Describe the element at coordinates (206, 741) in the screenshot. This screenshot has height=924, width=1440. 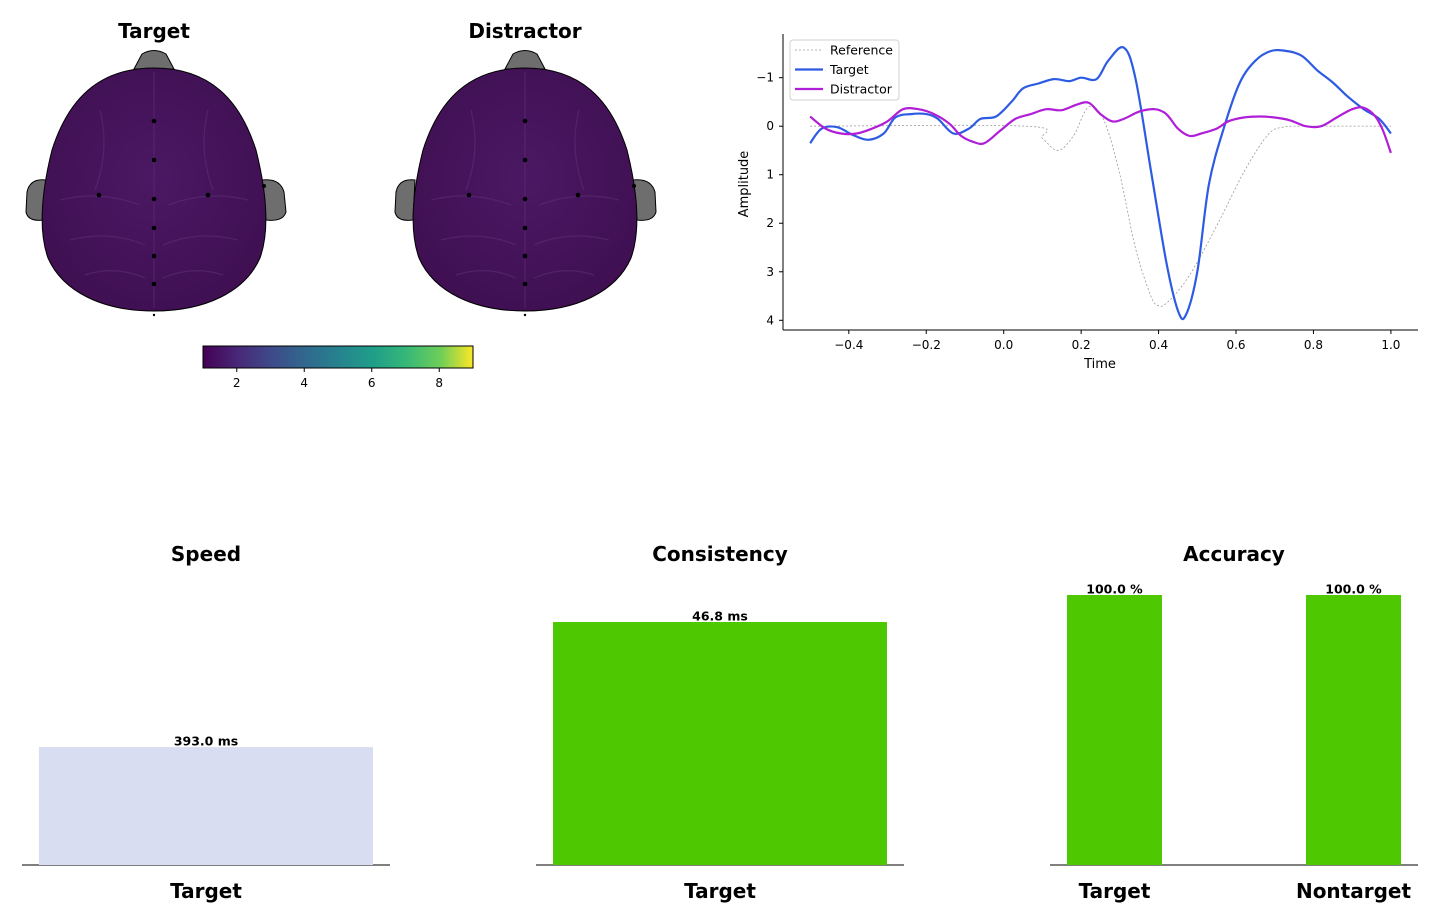
I see `speed-bar-label: 393.0 ms` at that location.